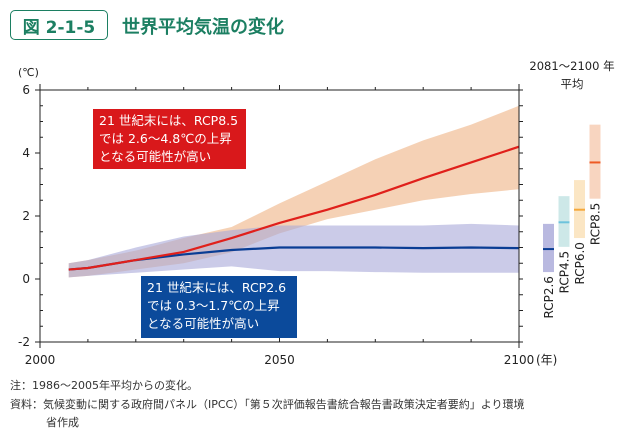 This screenshot has height=438, width=628. What do you see at coordinates (519, 360) in the screenshot?
I see `x-tick-label: 2100` at bounding box center [519, 360].